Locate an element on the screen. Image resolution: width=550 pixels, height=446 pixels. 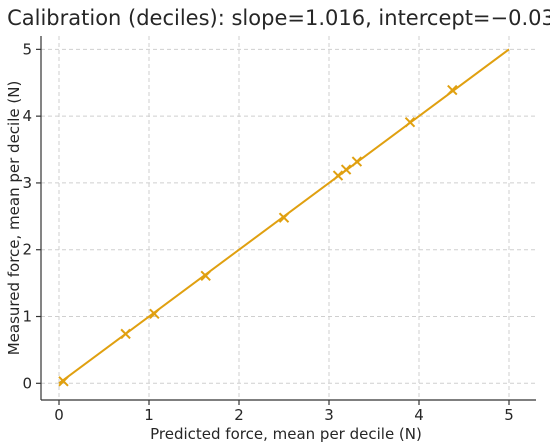
x-ticks: 0 1 2 3 4 5 is located at coordinates (284, 412).